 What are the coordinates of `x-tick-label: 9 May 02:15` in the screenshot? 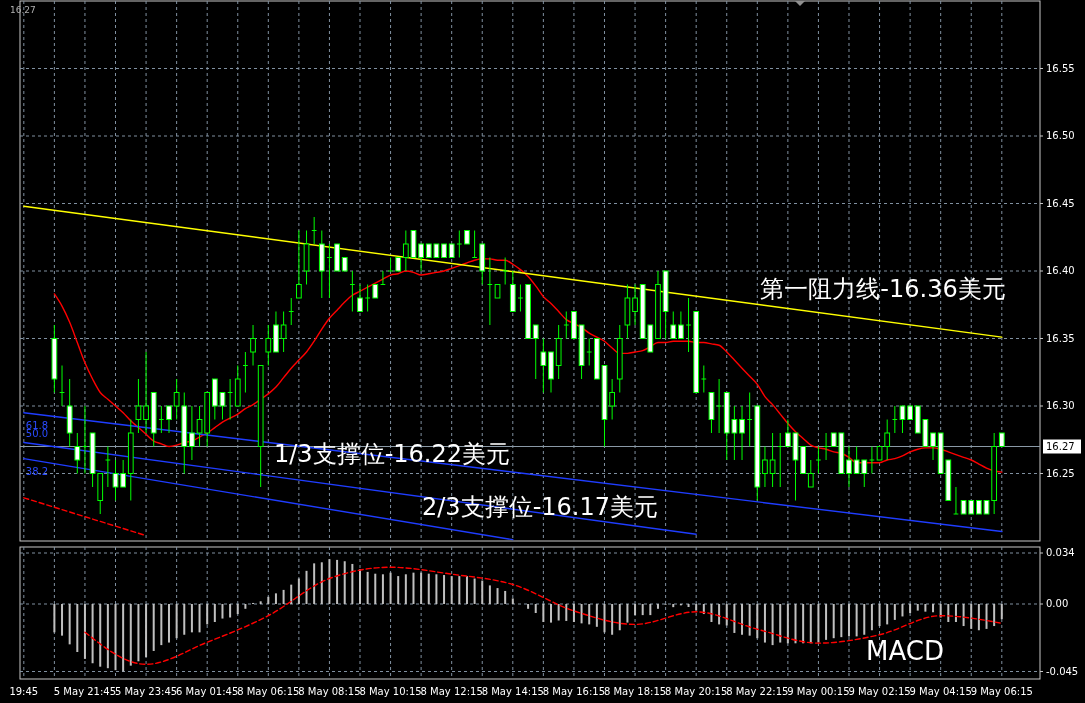 It's located at (879, 691).